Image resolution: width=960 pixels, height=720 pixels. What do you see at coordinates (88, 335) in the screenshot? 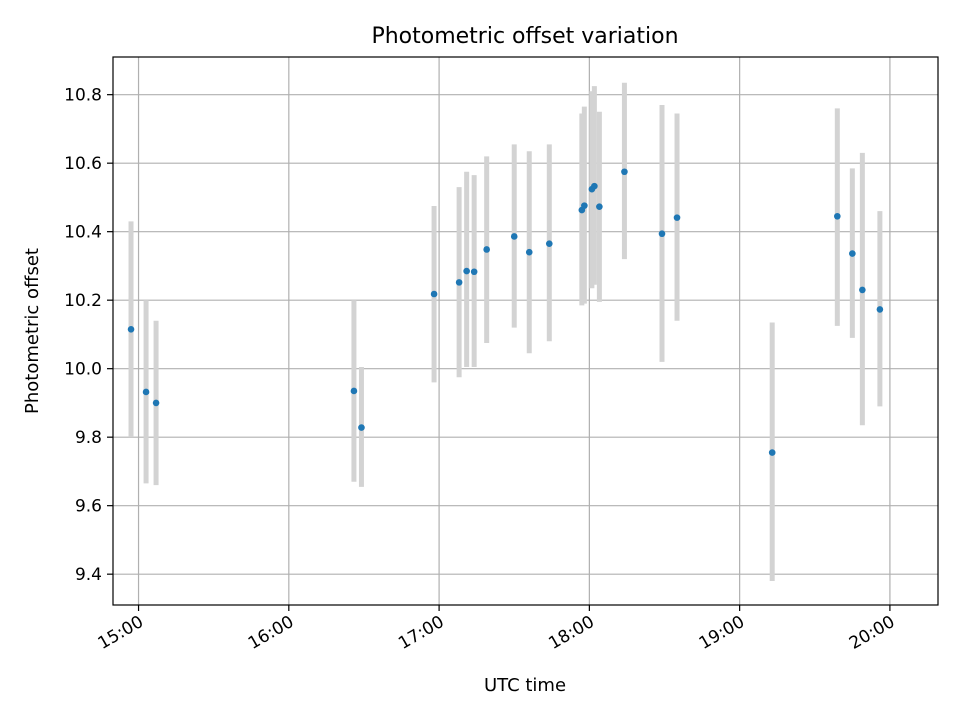
I see `y-axis-ticks: 9.4 9.6 9.8 10.0 10.2 10.4 10.6 10.8` at bounding box center [88, 335].